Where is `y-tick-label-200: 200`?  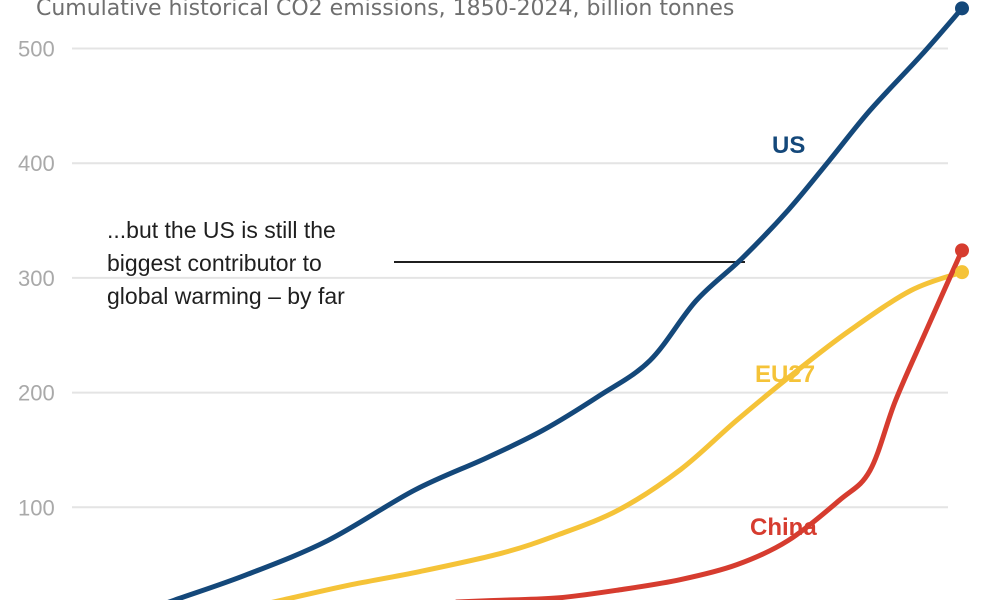 y-tick-label-200: 200 is located at coordinates (36, 393).